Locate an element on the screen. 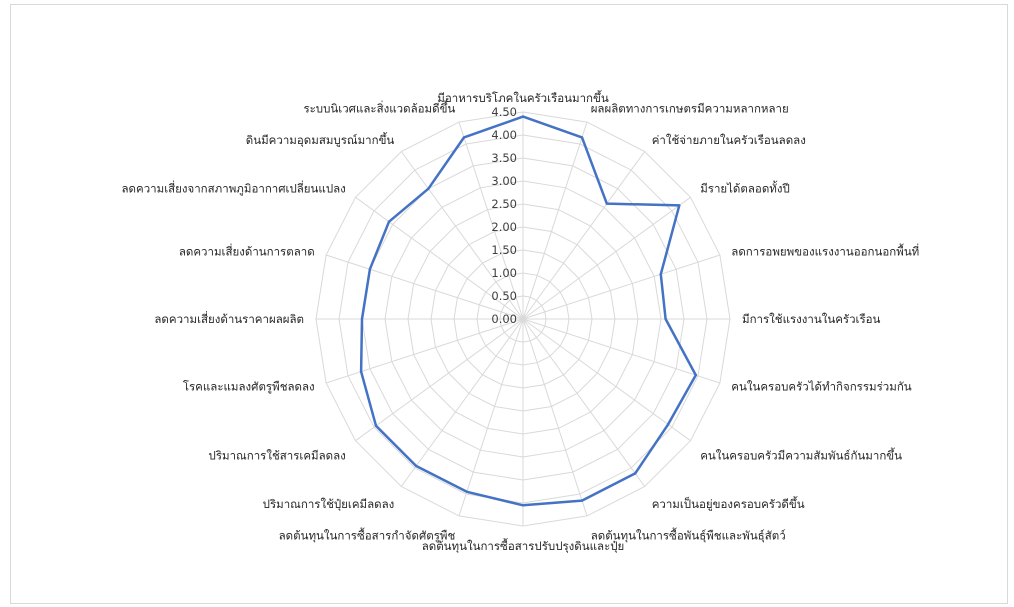 This screenshot has height=607, width=1014. category-label: ลดต้นทุนในการซื้อพันธุ์พืชและพันธุ์สัตว์ is located at coordinates (688, 534).